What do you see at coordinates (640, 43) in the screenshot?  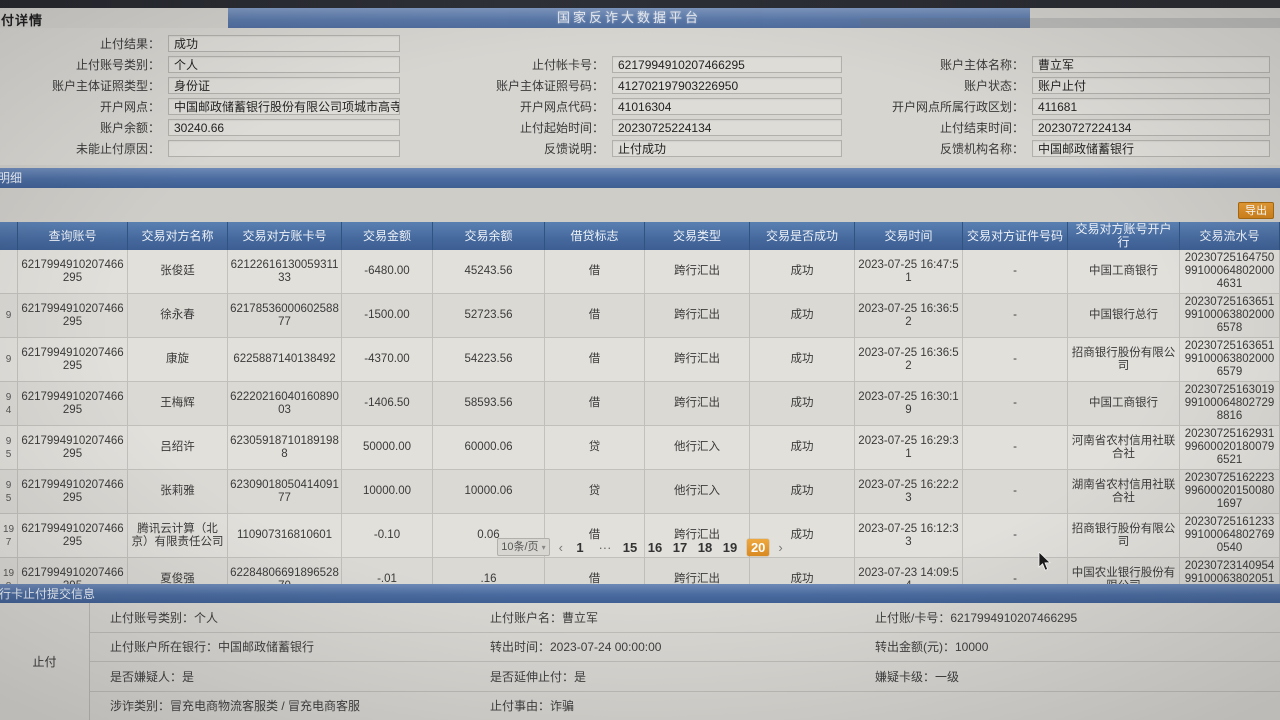 I see `form-row: 止付结果： 成功` at bounding box center [640, 43].